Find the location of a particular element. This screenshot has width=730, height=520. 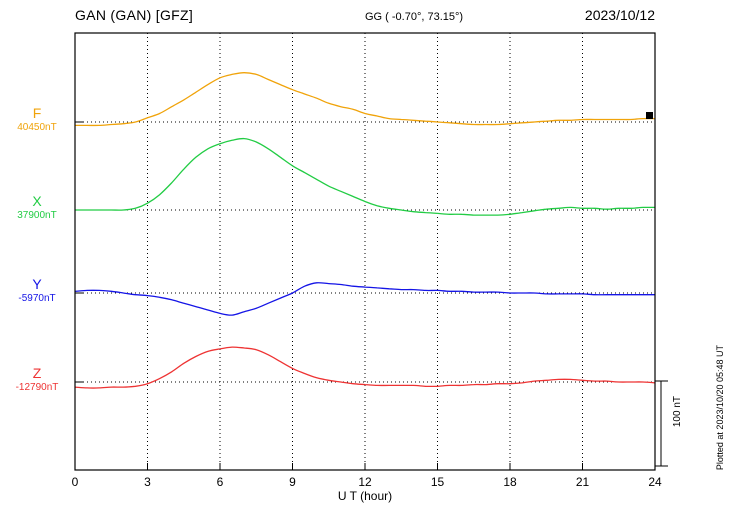

series-baseline-y: -5970nT is located at coordinates (37, 298).